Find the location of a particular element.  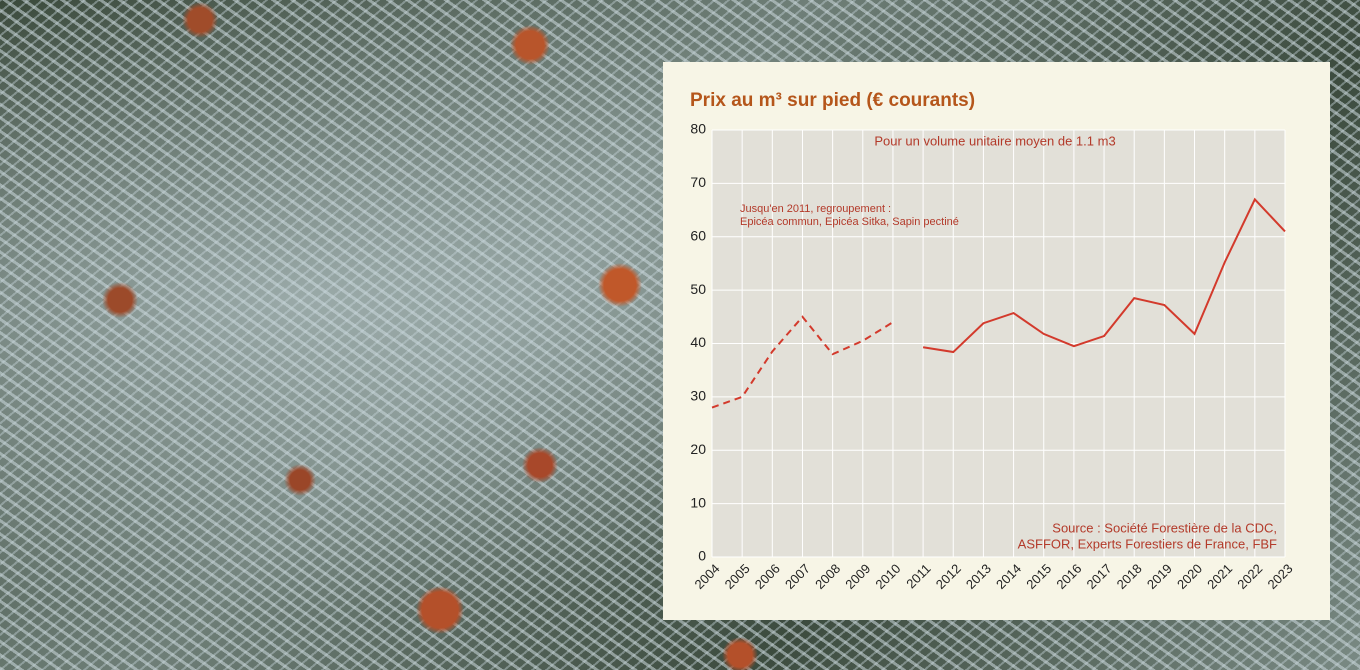

x-tick-label: 2023 is located at coordinates (1279, 576).